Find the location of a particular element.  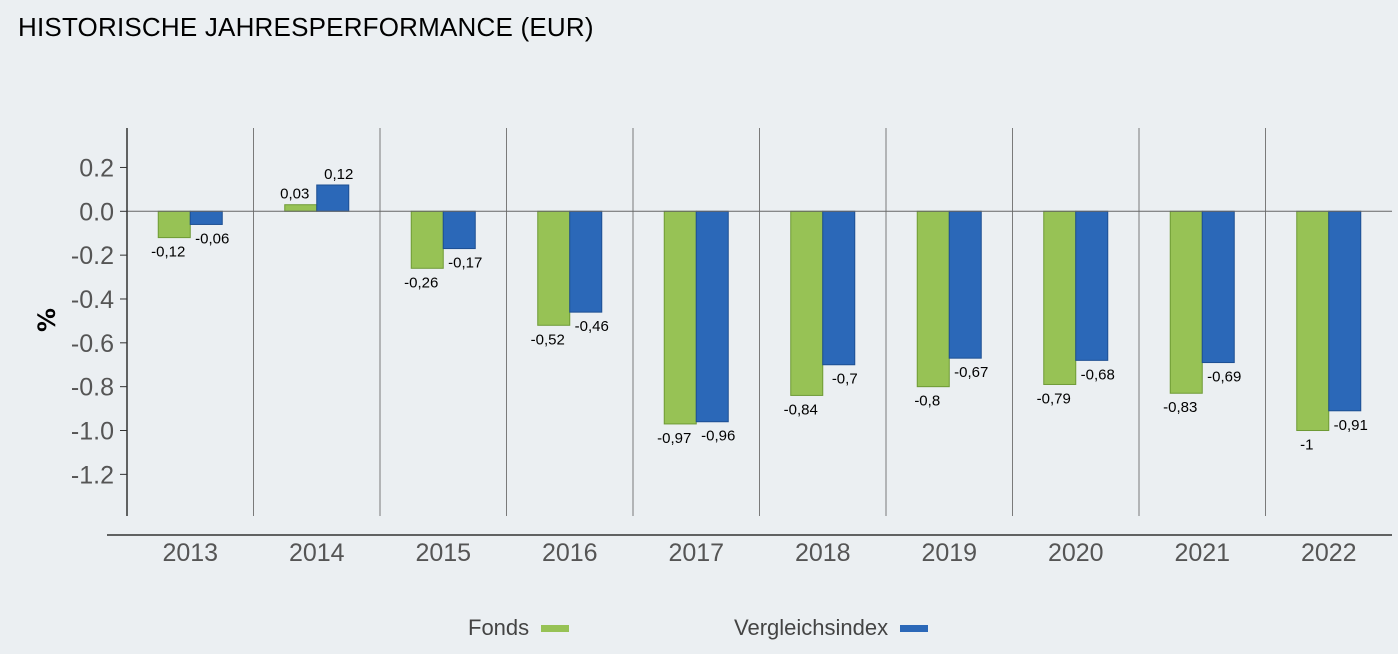

bar-vergleichsindex-2017 is located at coordinates (712, 316).